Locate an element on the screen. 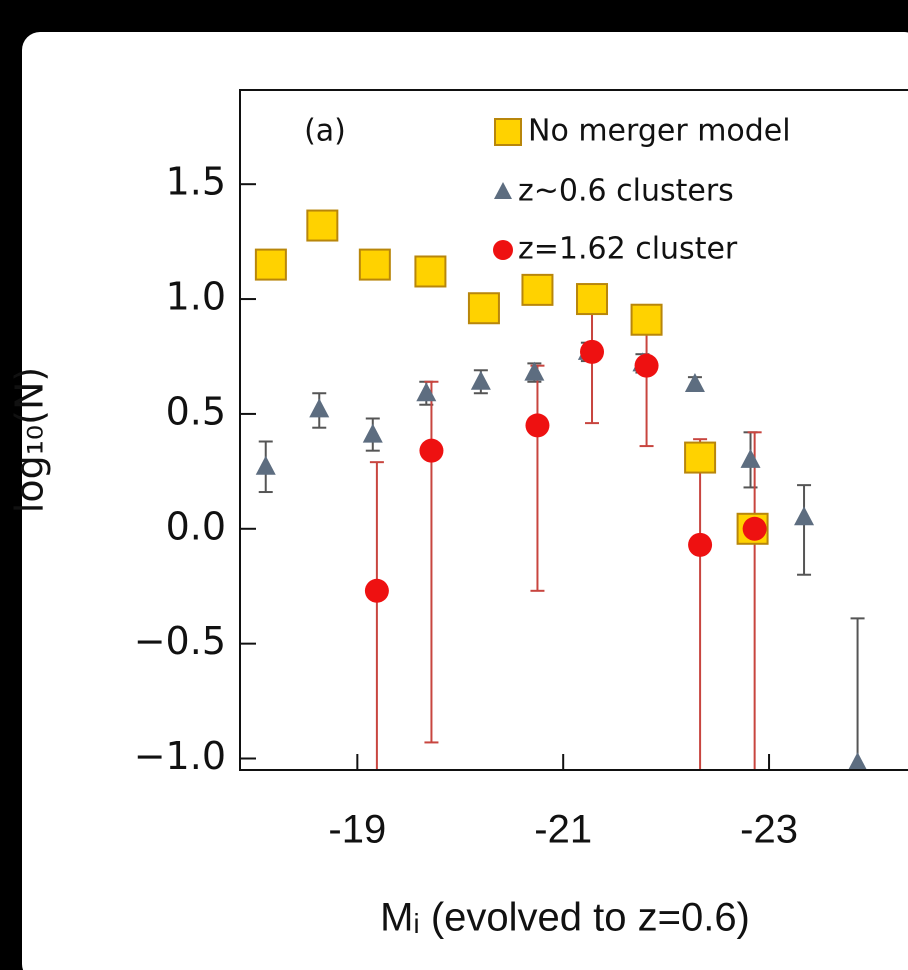  y-axis-label: log₁₀(N) is located at coordinates (30, 440).